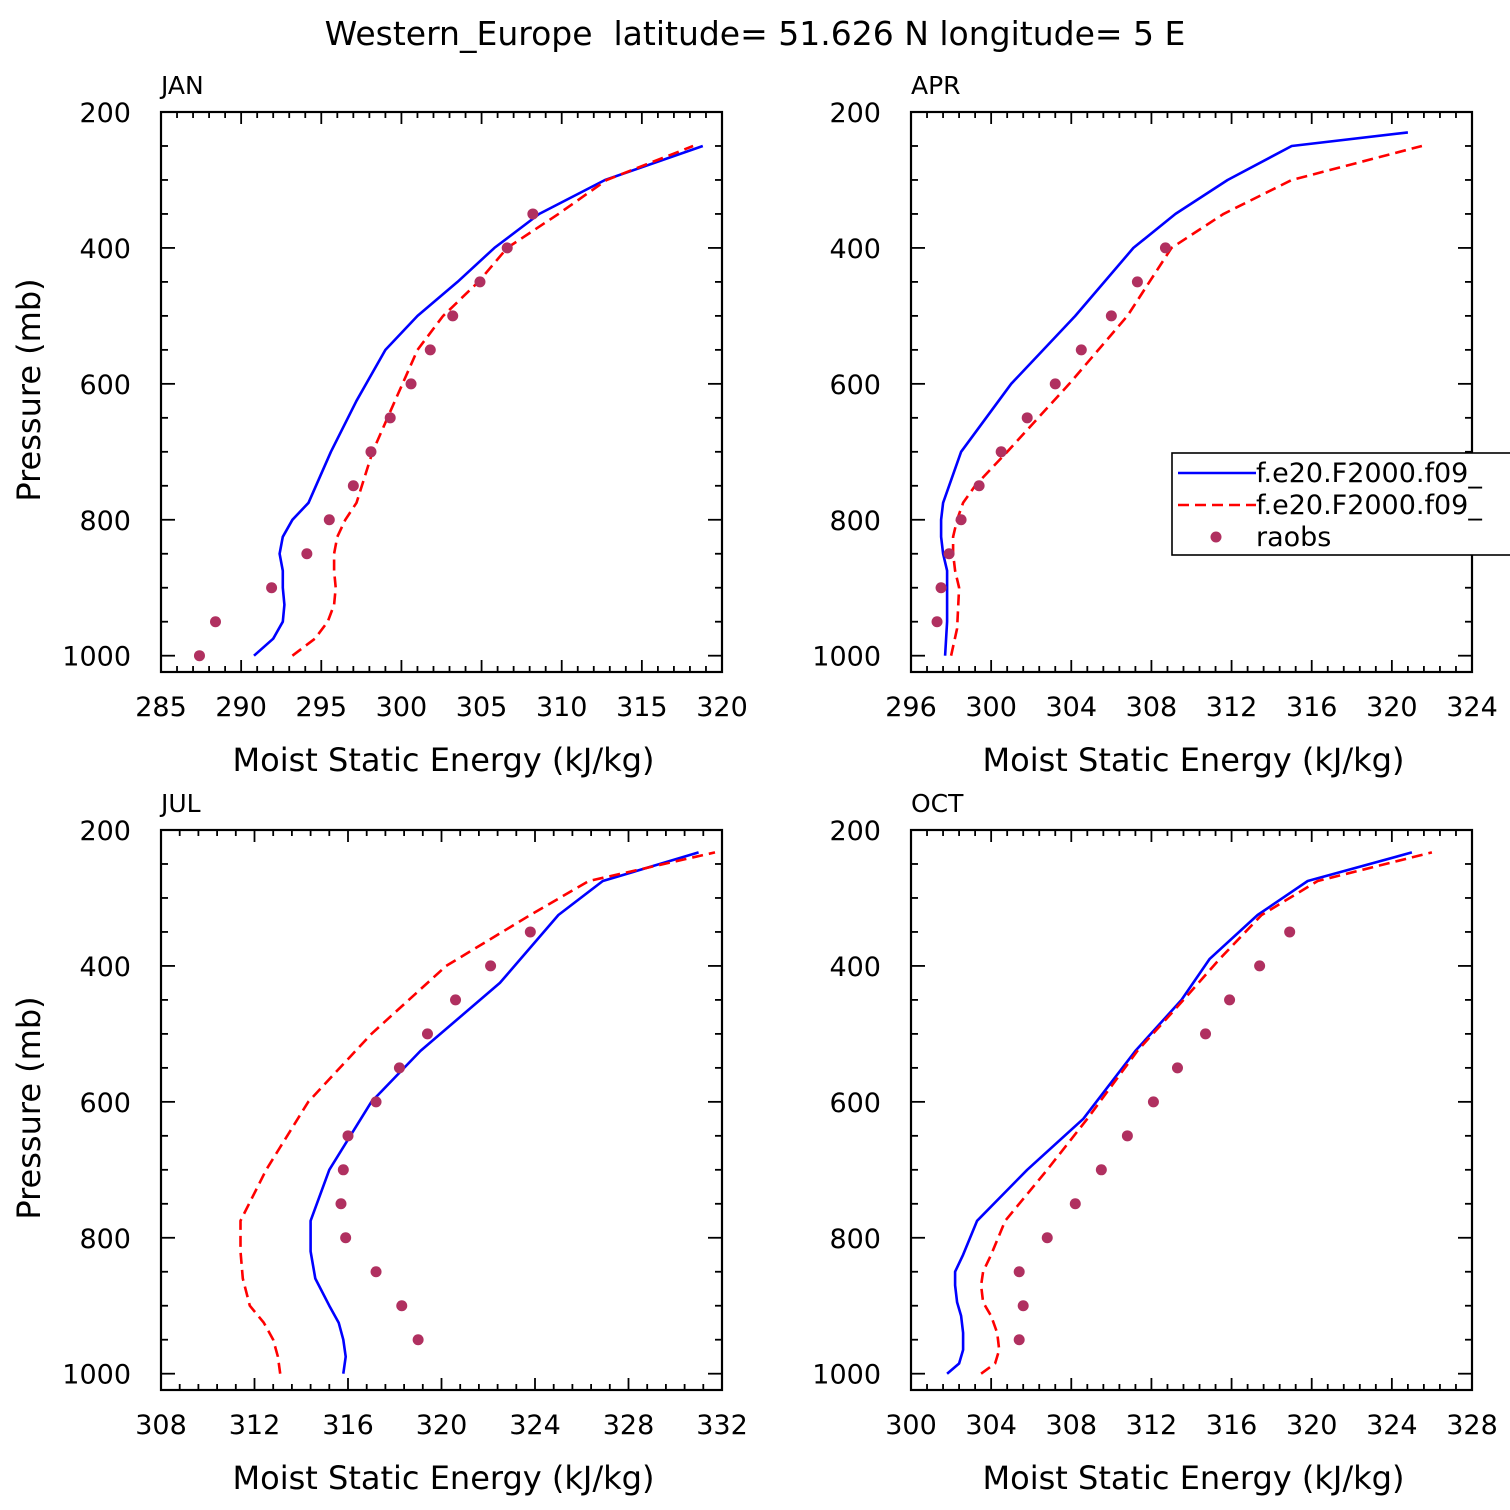  What do you see at coordinates (642, 707) in the screenshot?
I see `x-tick-label: 315` at bounding box center [642, 707].